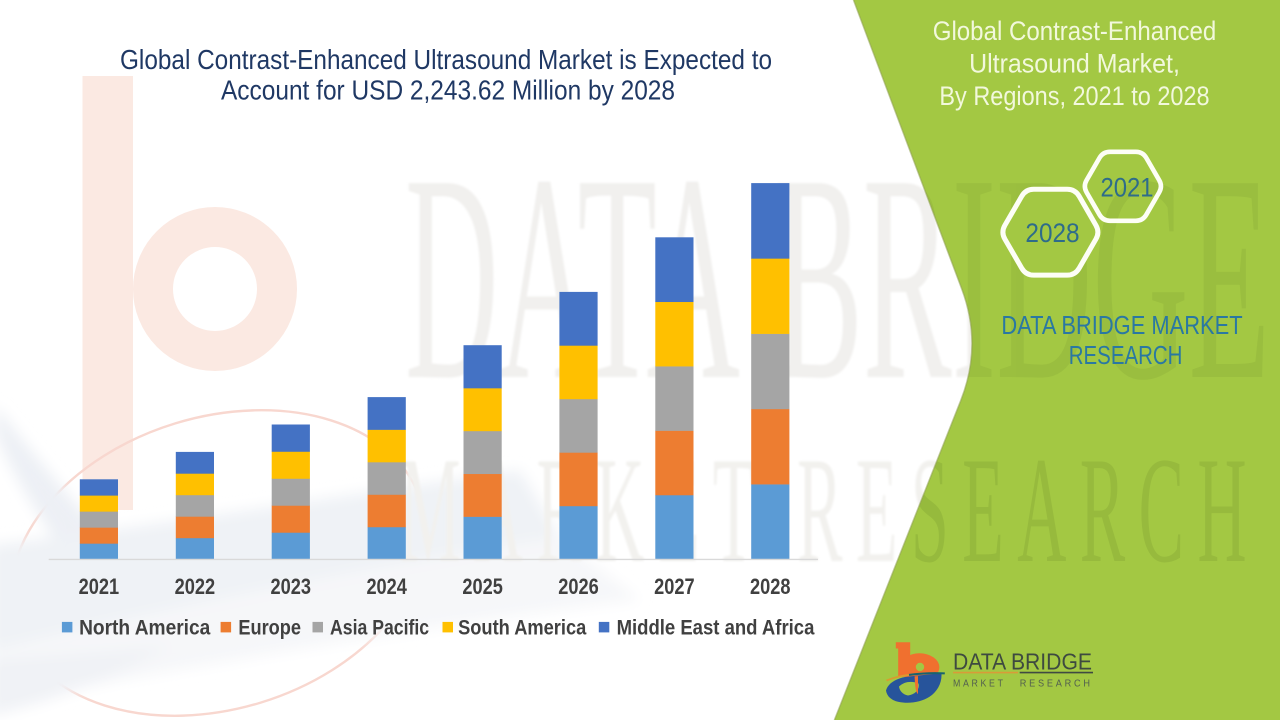  What do you see at coordinates (1075, 31) in the screenshot?
I see `svg-text: Global Contrast-Enhanced` at bounding box center [1075, 31].